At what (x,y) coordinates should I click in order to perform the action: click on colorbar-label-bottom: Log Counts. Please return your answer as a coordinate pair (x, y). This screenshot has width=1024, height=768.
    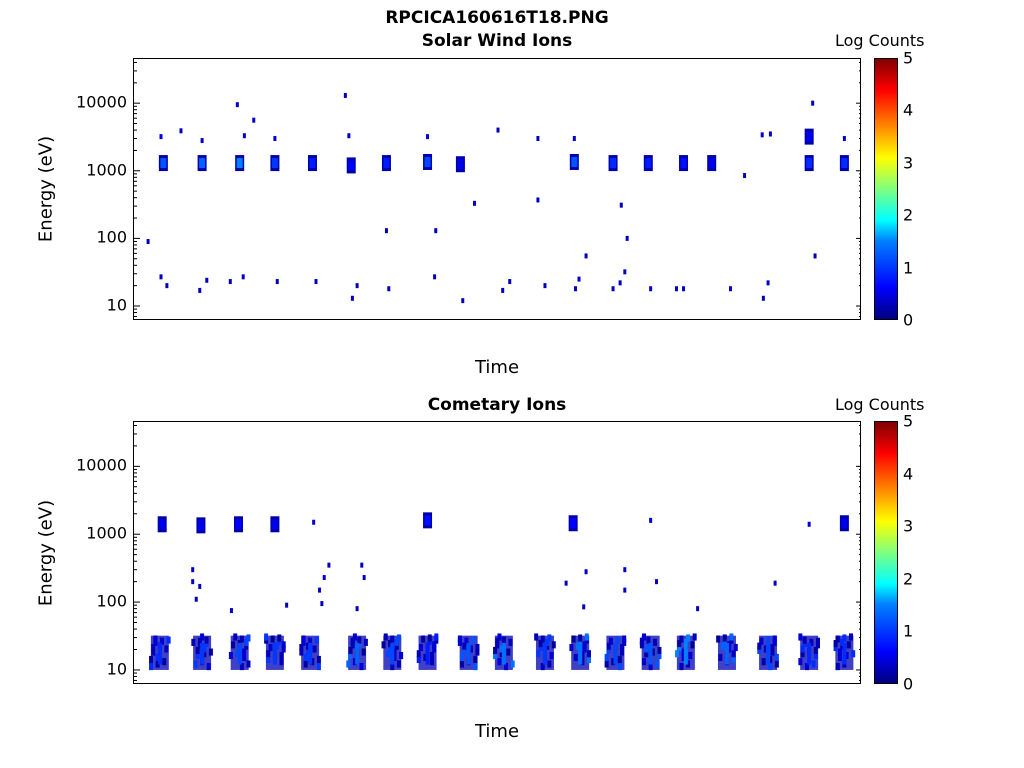
    Looking at the image, I should click on (880, 404).